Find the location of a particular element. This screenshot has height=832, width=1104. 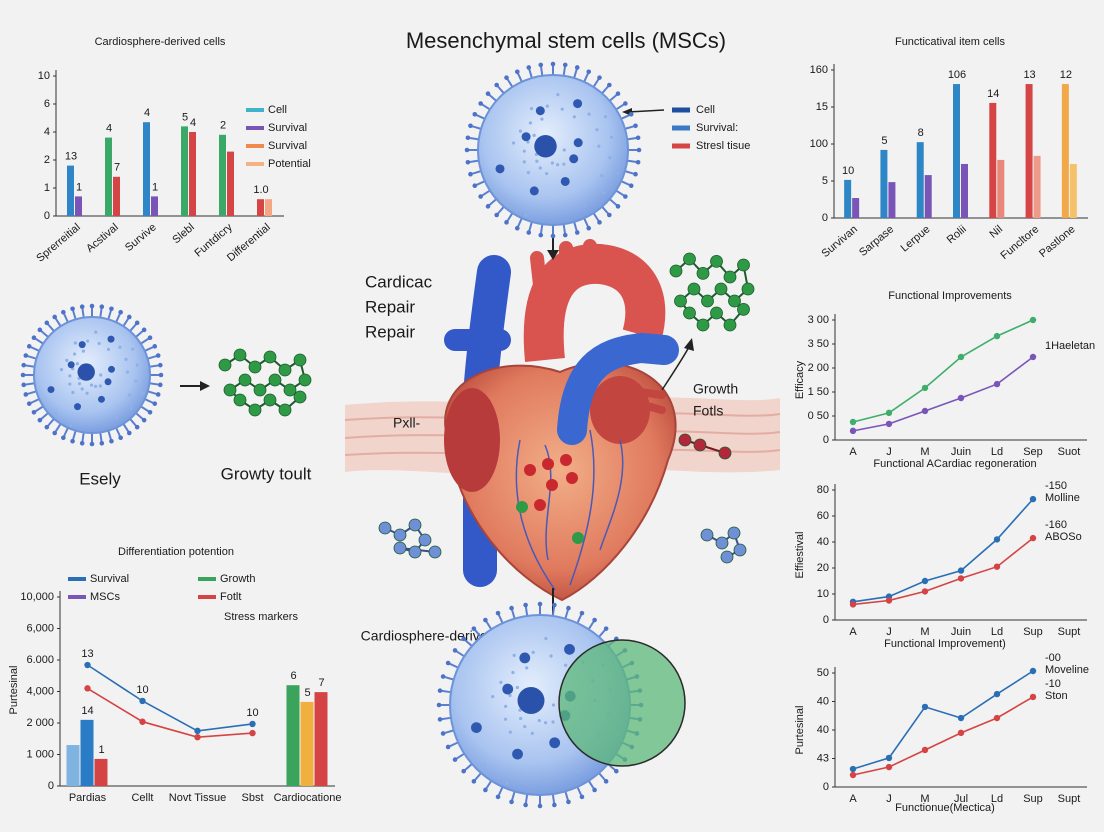

chart-title: Functicatival item cells is located at coordinates (950, 42).